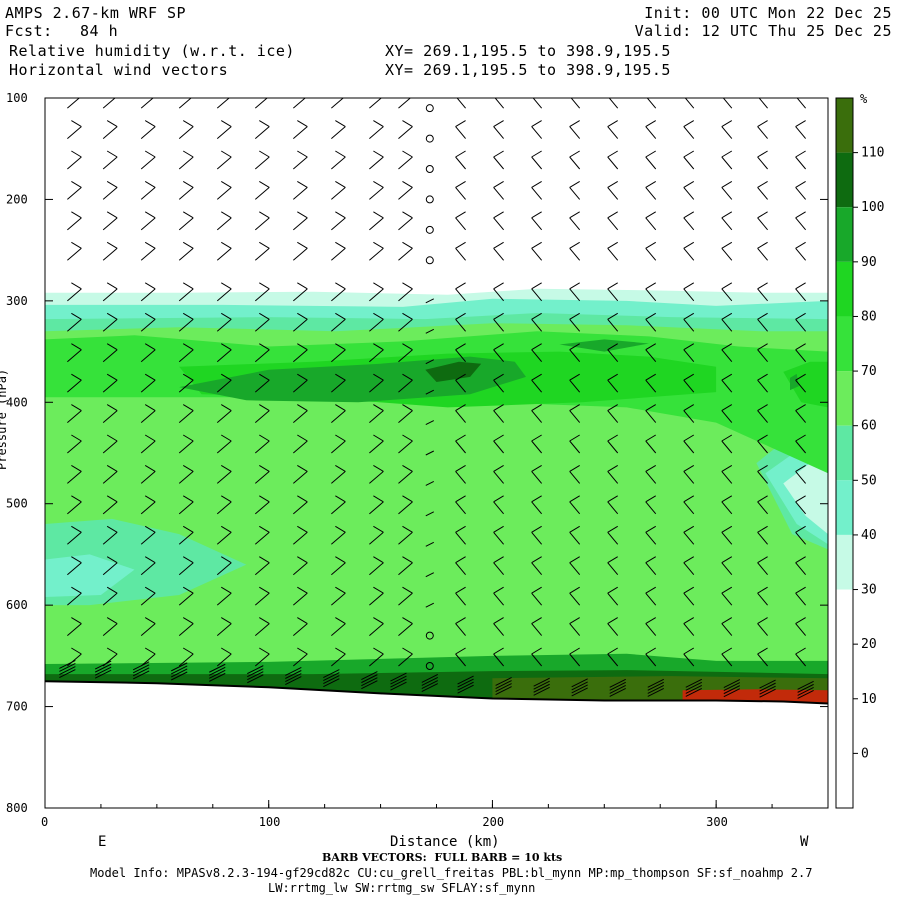 This screenshot has width=900, height=900. Describe the element at coordinates (442, 857) in the screenshot. I see `barb-note: BARB VECTORS: FULL BARB = 10 kts` at that location.